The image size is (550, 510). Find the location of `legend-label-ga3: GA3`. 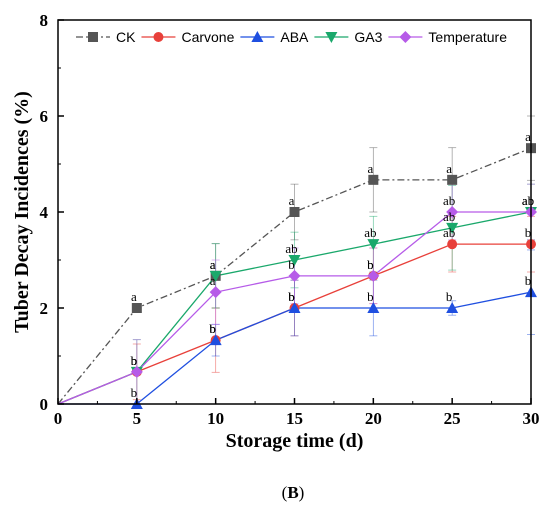

legend-label-ga3: GA3 is located at coordinates (368, 37).